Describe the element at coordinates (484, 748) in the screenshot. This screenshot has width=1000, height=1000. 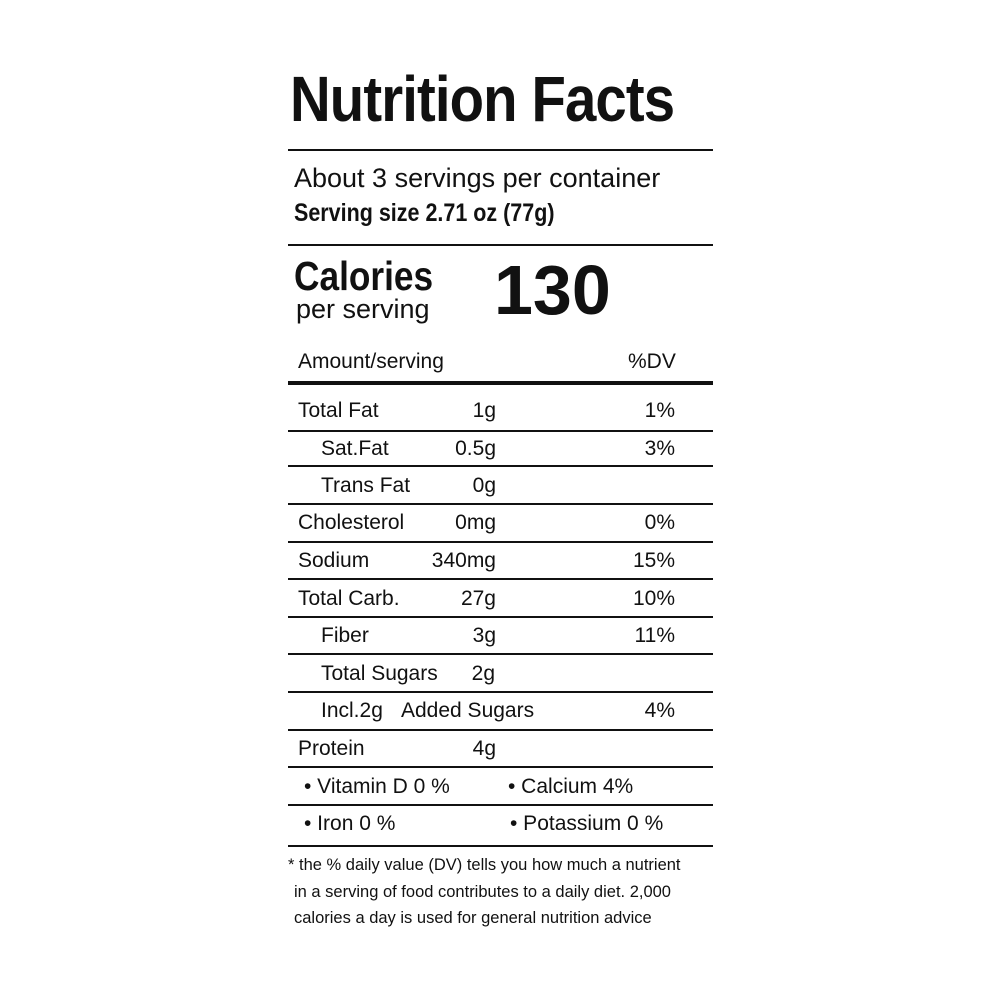
I see `nutrient-amount: 4g` at that location.